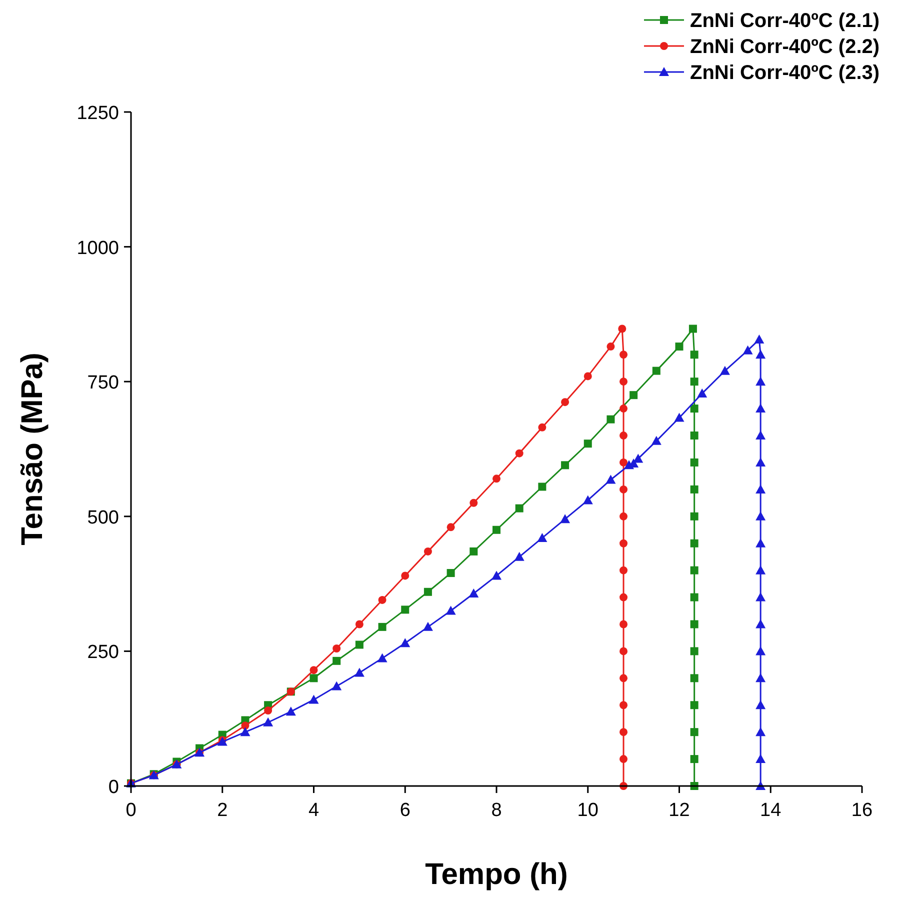 Image resolution: width=904 pixels, height=904 pixels. What do you see at coordinates (131, 810) in the screenshot?
I see `x-tick-label: 0` at bounding box center [131, 810].